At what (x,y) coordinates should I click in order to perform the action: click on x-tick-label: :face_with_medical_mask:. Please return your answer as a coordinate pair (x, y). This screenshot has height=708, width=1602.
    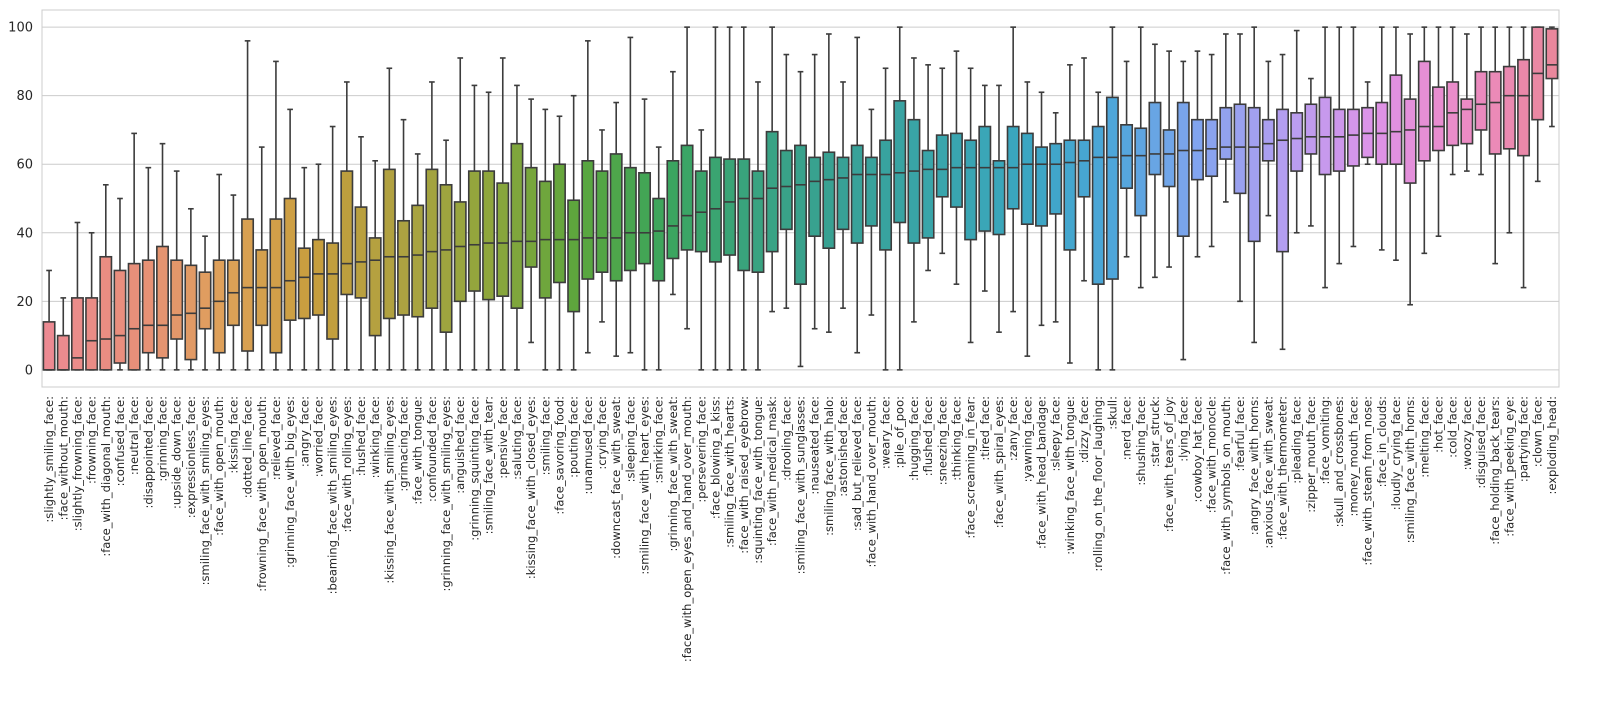
    Looking at the image, I should click on (772, 471).